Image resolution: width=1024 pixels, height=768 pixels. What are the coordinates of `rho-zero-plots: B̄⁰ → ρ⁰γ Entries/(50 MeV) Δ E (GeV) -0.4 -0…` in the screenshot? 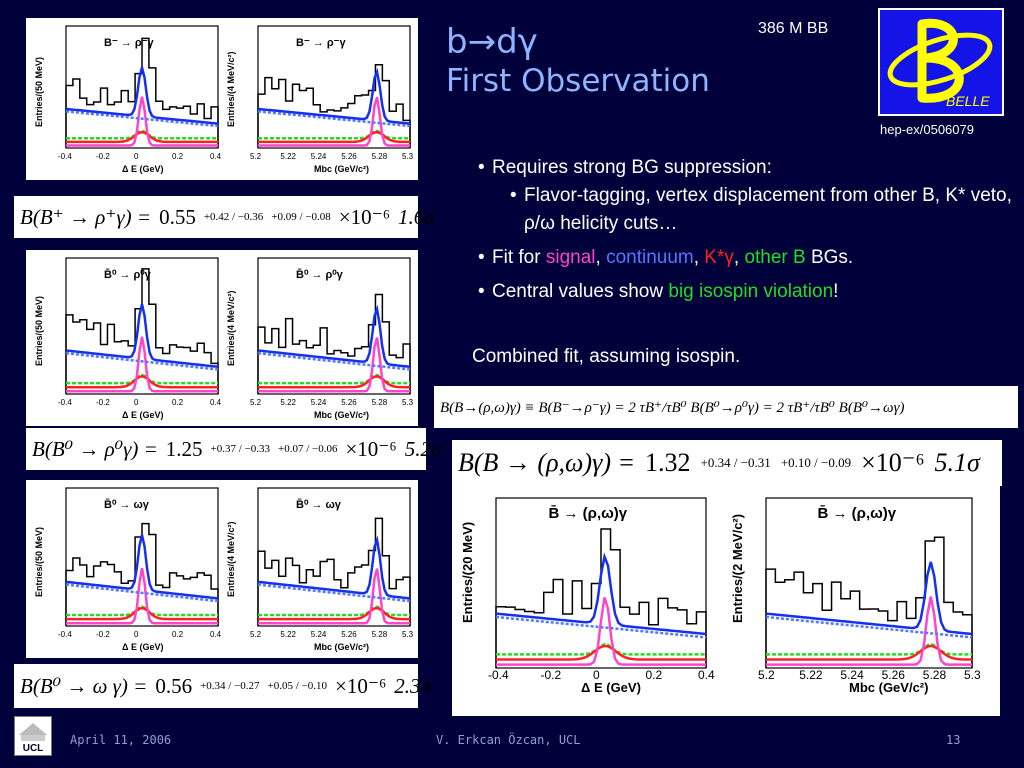 It's located at (224, 338).